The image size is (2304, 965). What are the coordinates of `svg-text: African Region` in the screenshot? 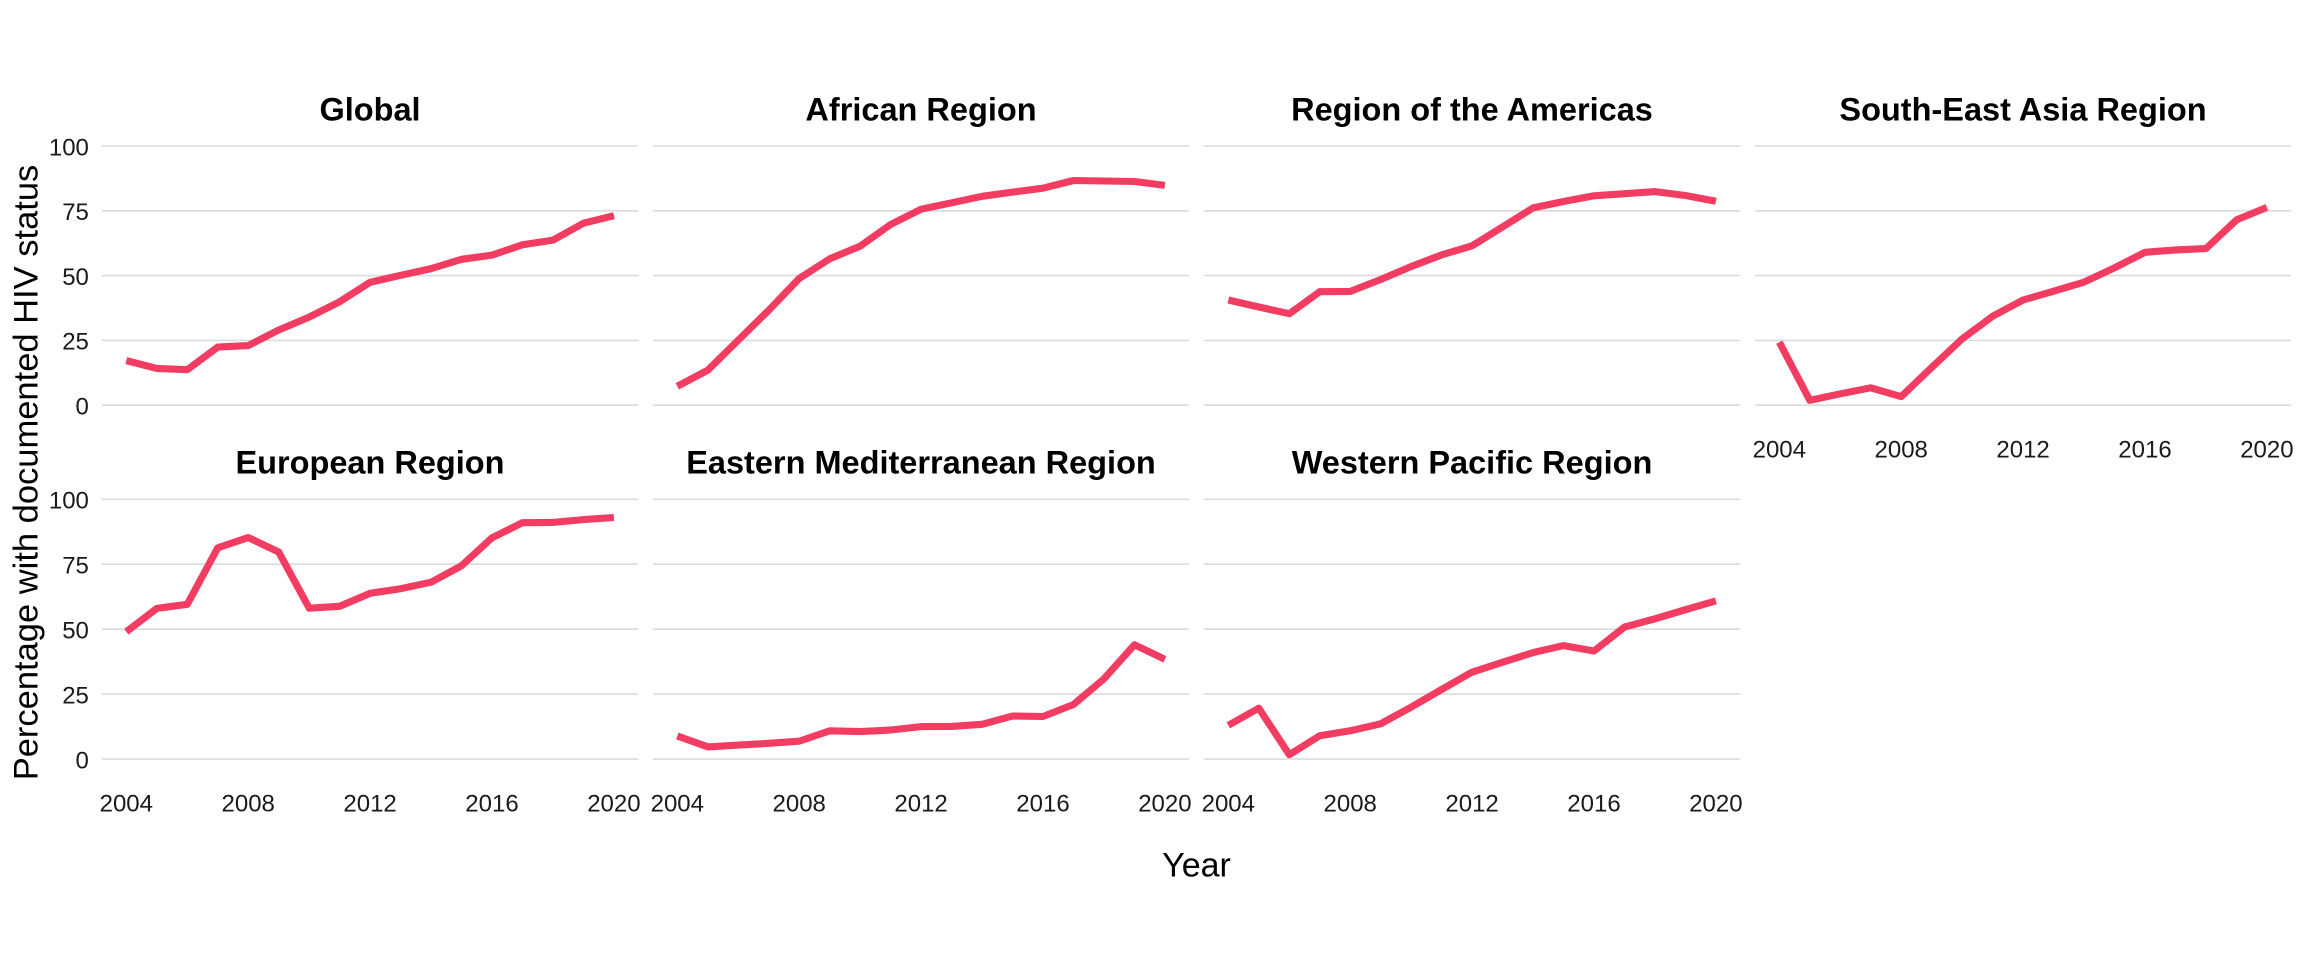 It's located at (920, 109).